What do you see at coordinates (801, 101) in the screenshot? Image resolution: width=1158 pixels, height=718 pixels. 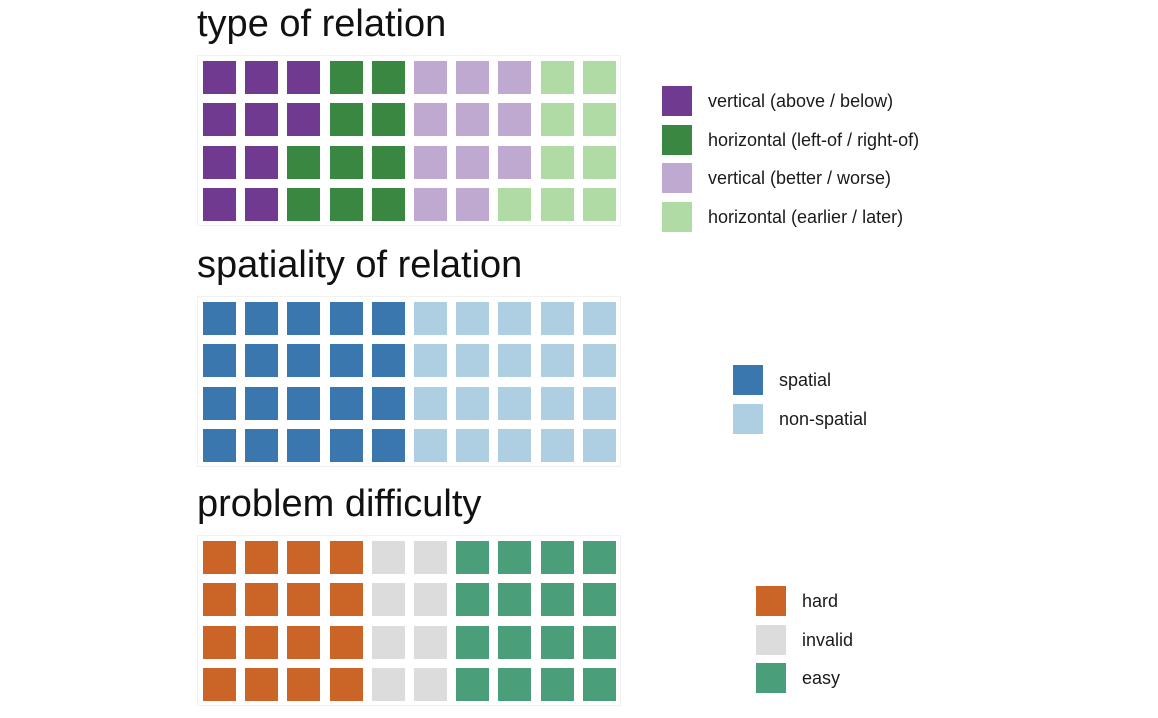 I see `legend-label: vertical (above / below)` at bounding box center [801, 101].